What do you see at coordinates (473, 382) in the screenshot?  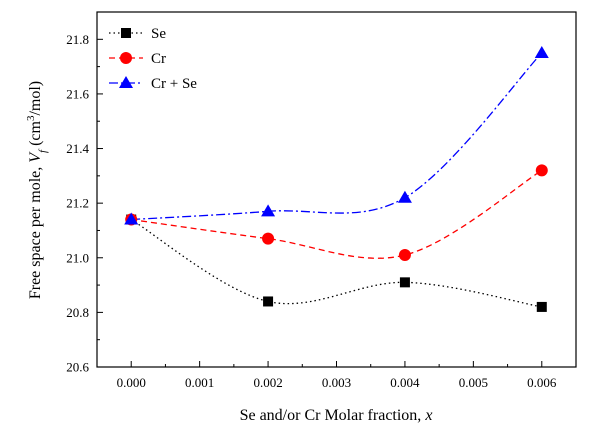 I see `x-tick-label: 0.005` at bounding box center [473, 382].